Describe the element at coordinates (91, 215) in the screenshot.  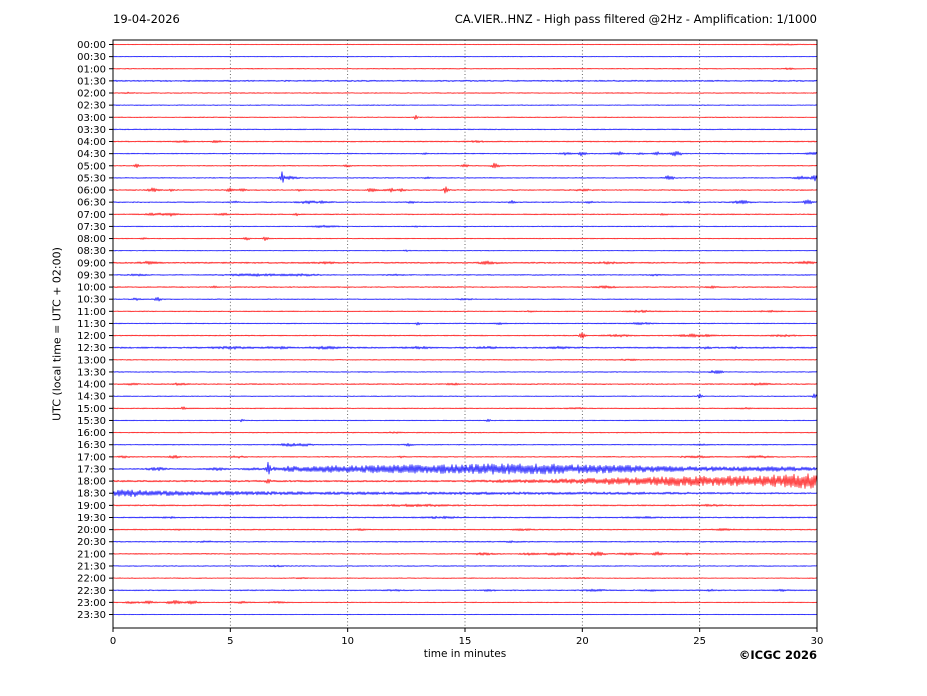
I see `row-time-label: 07:00` at that location.